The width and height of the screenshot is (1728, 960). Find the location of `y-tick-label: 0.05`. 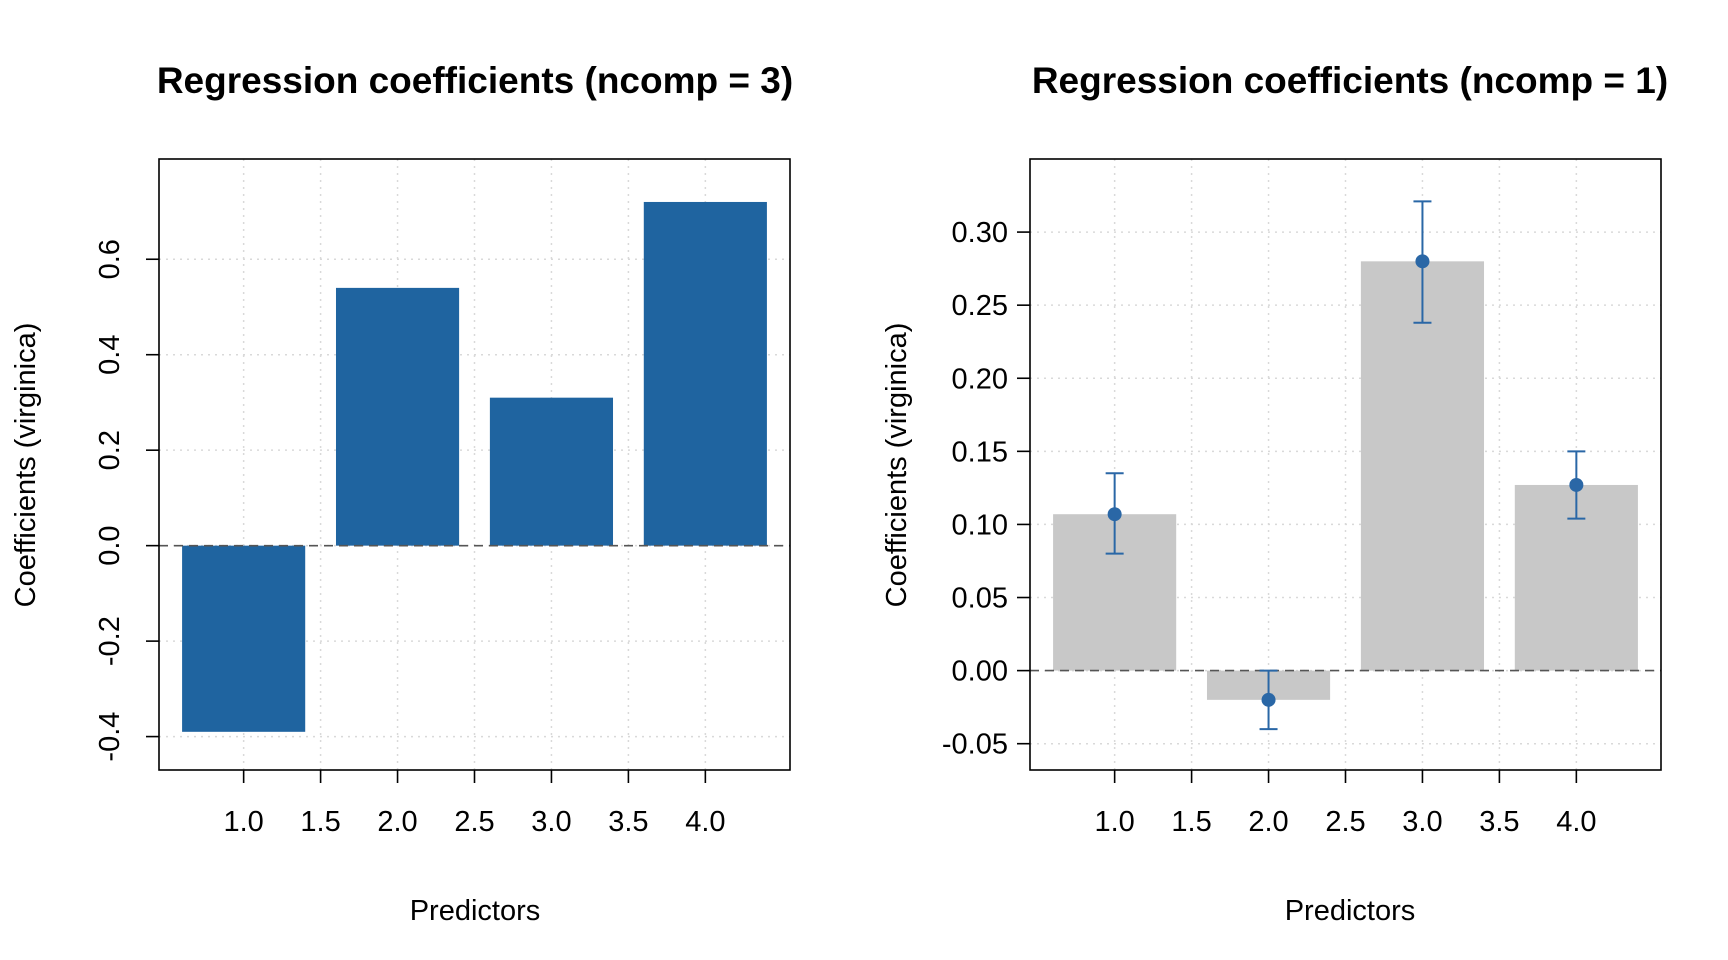

y-tick-label: 0.05 is located at coordinates (980, 599).